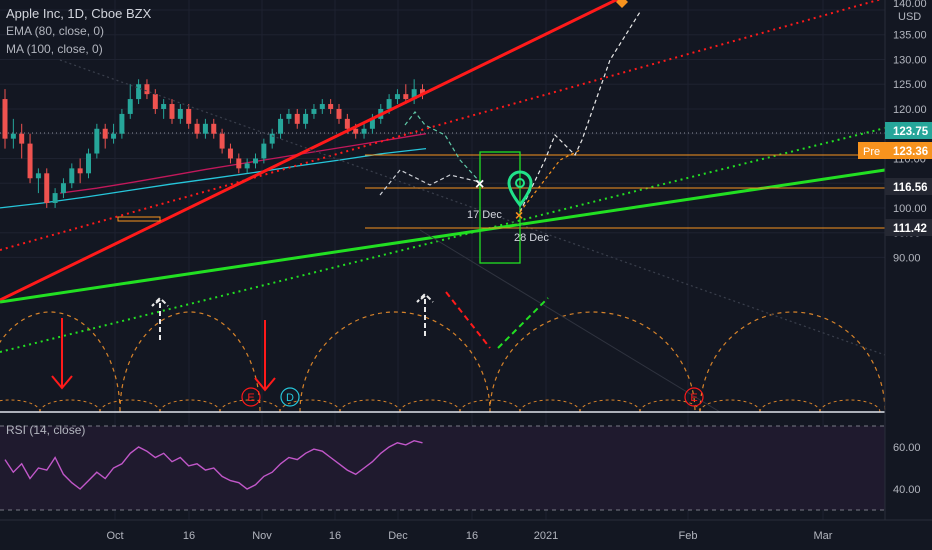 The height and width of the screenshot is (550, 932). I want to click on candles, so click(213, 143).